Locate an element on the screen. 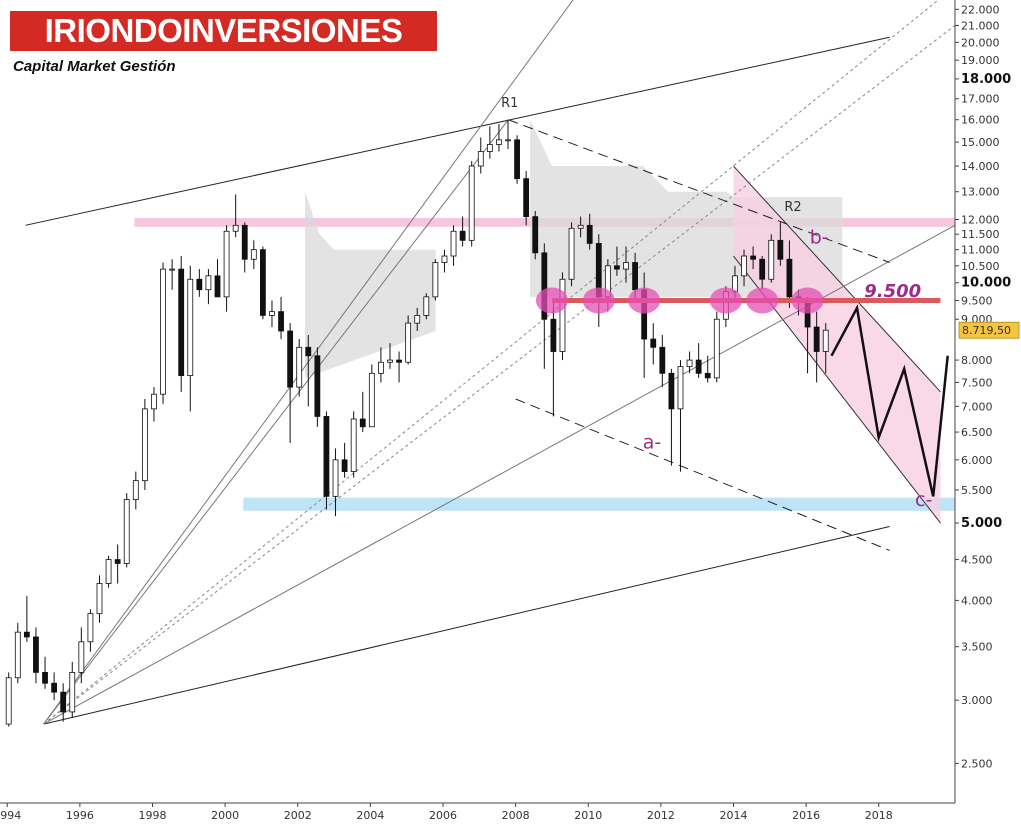 This screenshot has height=824, width=1021. y-tick-label: 3.500 is located at coordinates (977, 647).